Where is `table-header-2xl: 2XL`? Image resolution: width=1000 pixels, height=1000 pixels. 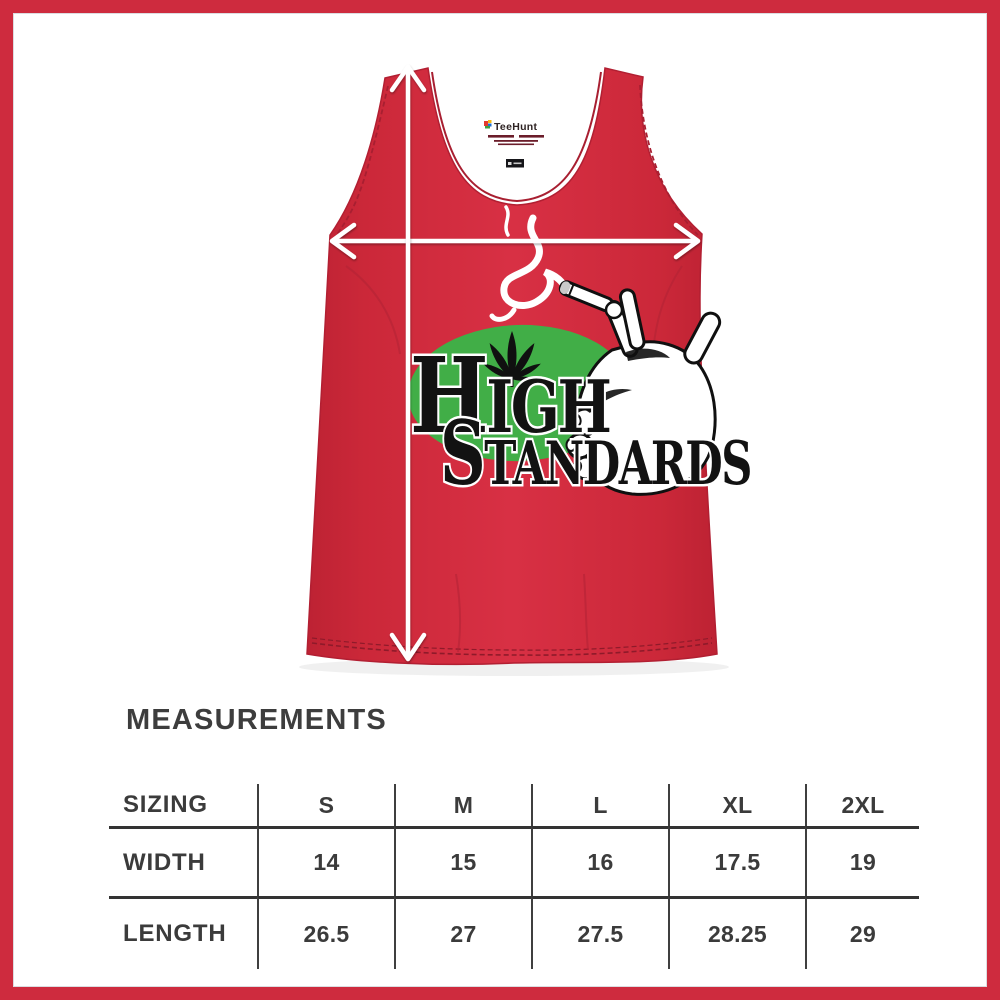 table-header-2xl: 2XL is located at coordinates (862, 805).